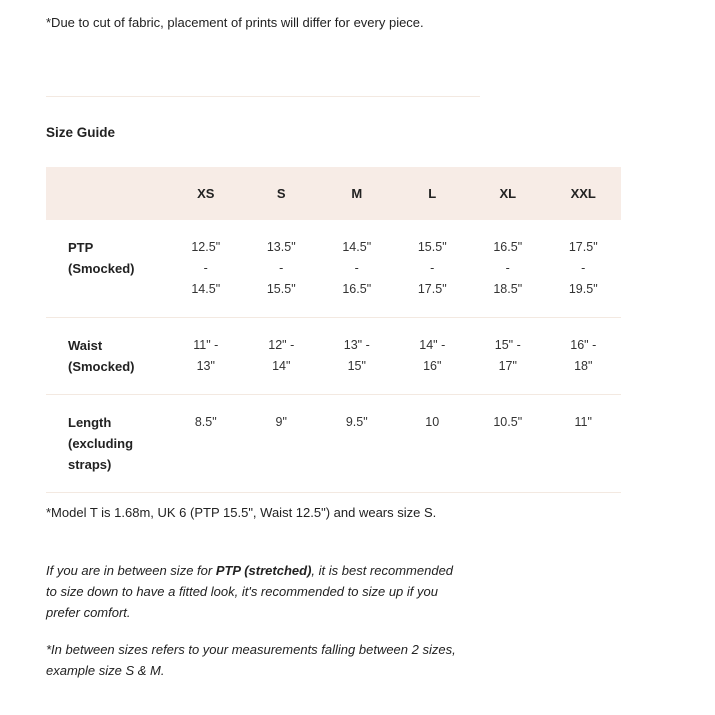 This screenshot has width=715, height=715. What do you see at coordinates (432, 193) in the screenshot?
I see `header-size: L` at bounding box center [432, 193].